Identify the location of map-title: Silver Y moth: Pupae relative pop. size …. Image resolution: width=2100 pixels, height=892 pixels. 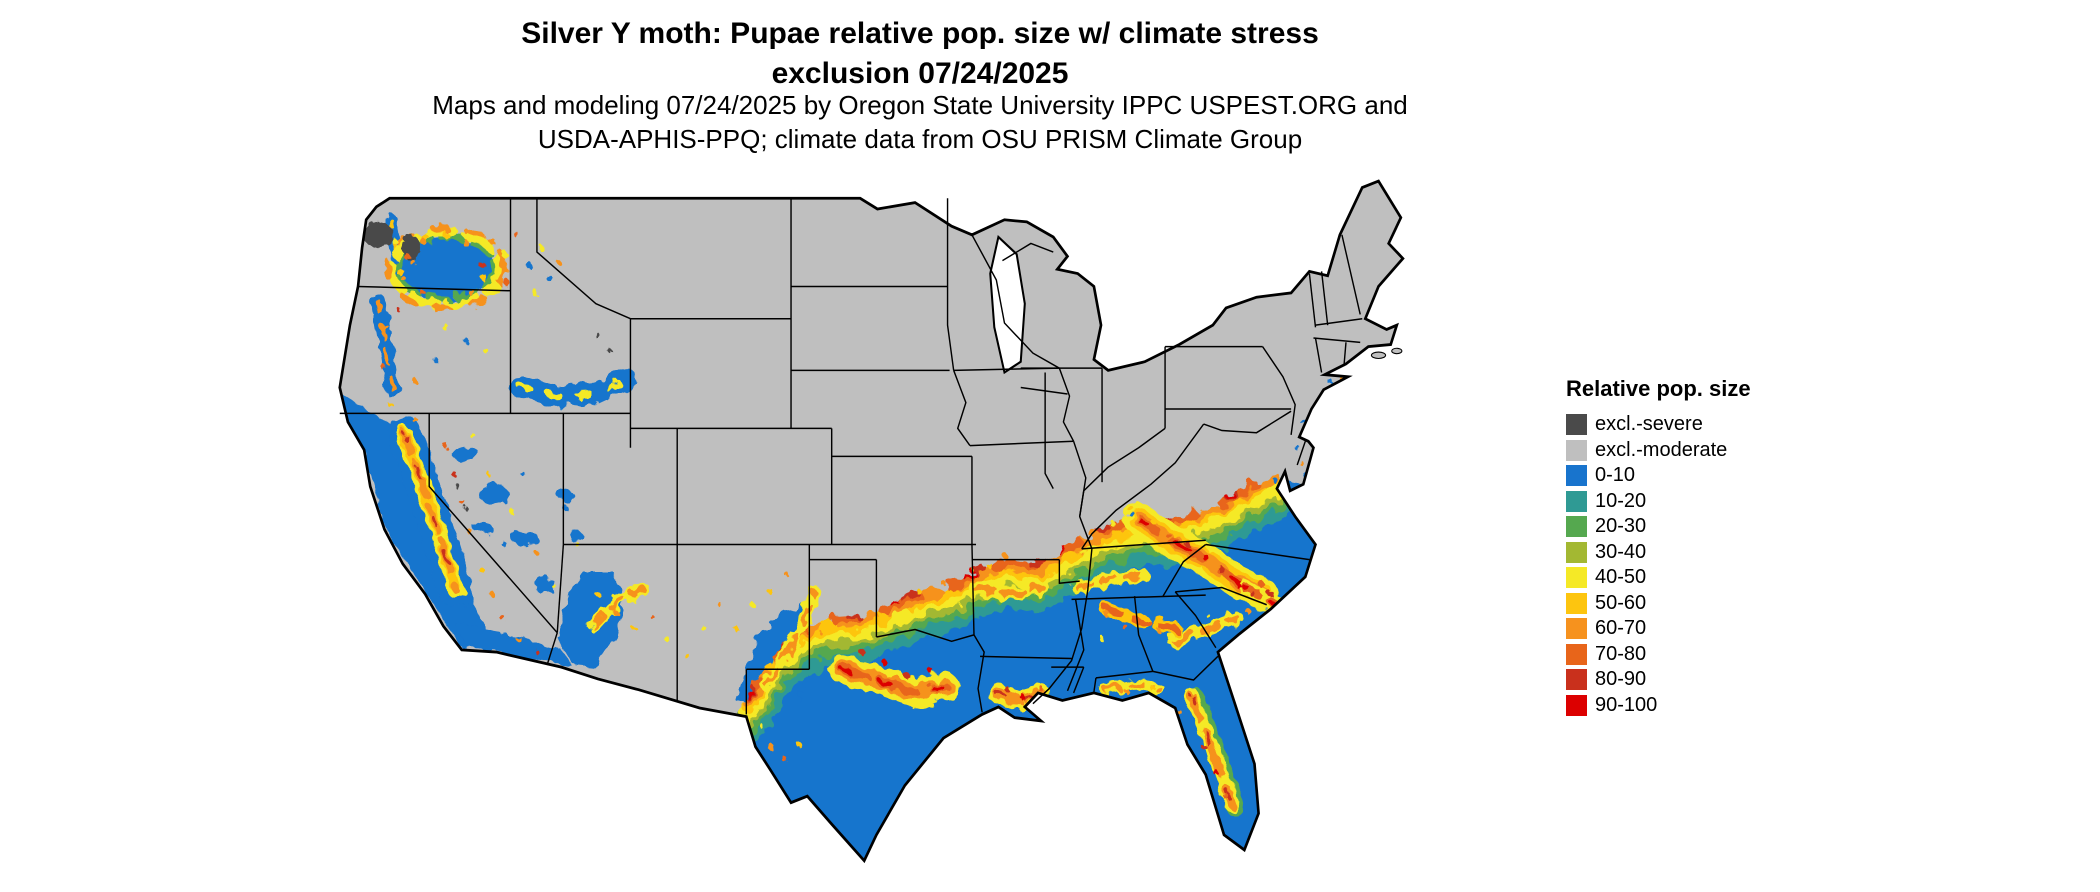
(920, 54).